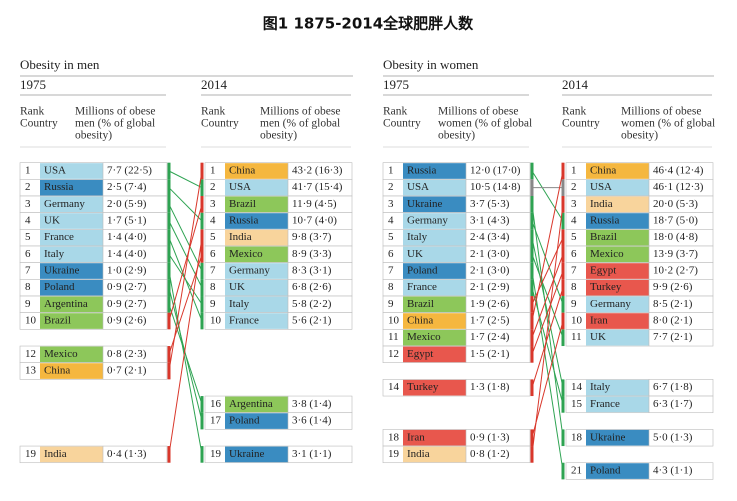  What do you see at coordinates (675, 204) in the screenshot?
I see `value: 20·0 (5·3)` at bounding box center [675, 204].